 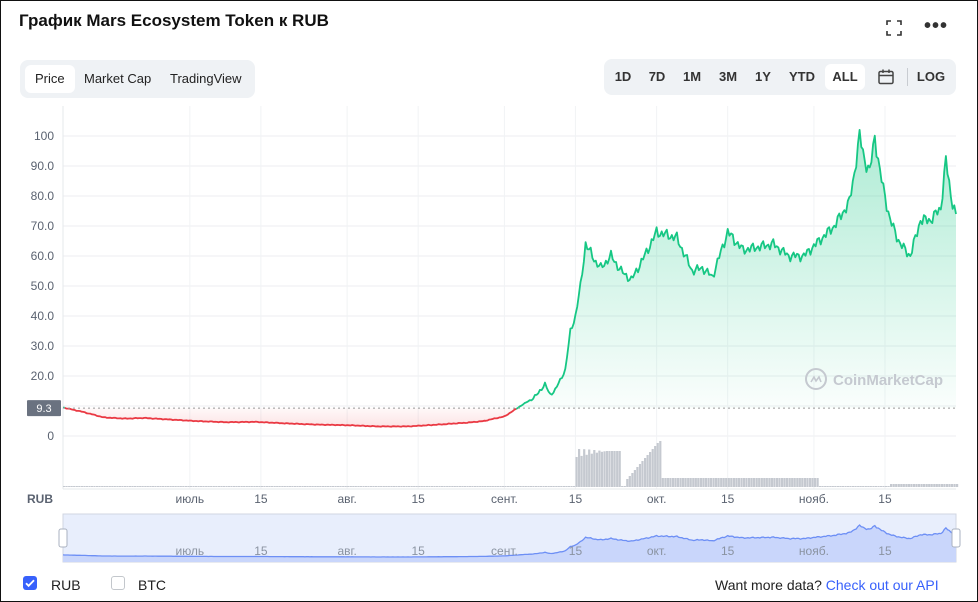 What do you see at coordinates (509, 538) in the screenshot?
I see `range-navigator: июль 15 авг. 15 сент. 15 окт. 15 нояб. 15` at bounding box center [509, 538].